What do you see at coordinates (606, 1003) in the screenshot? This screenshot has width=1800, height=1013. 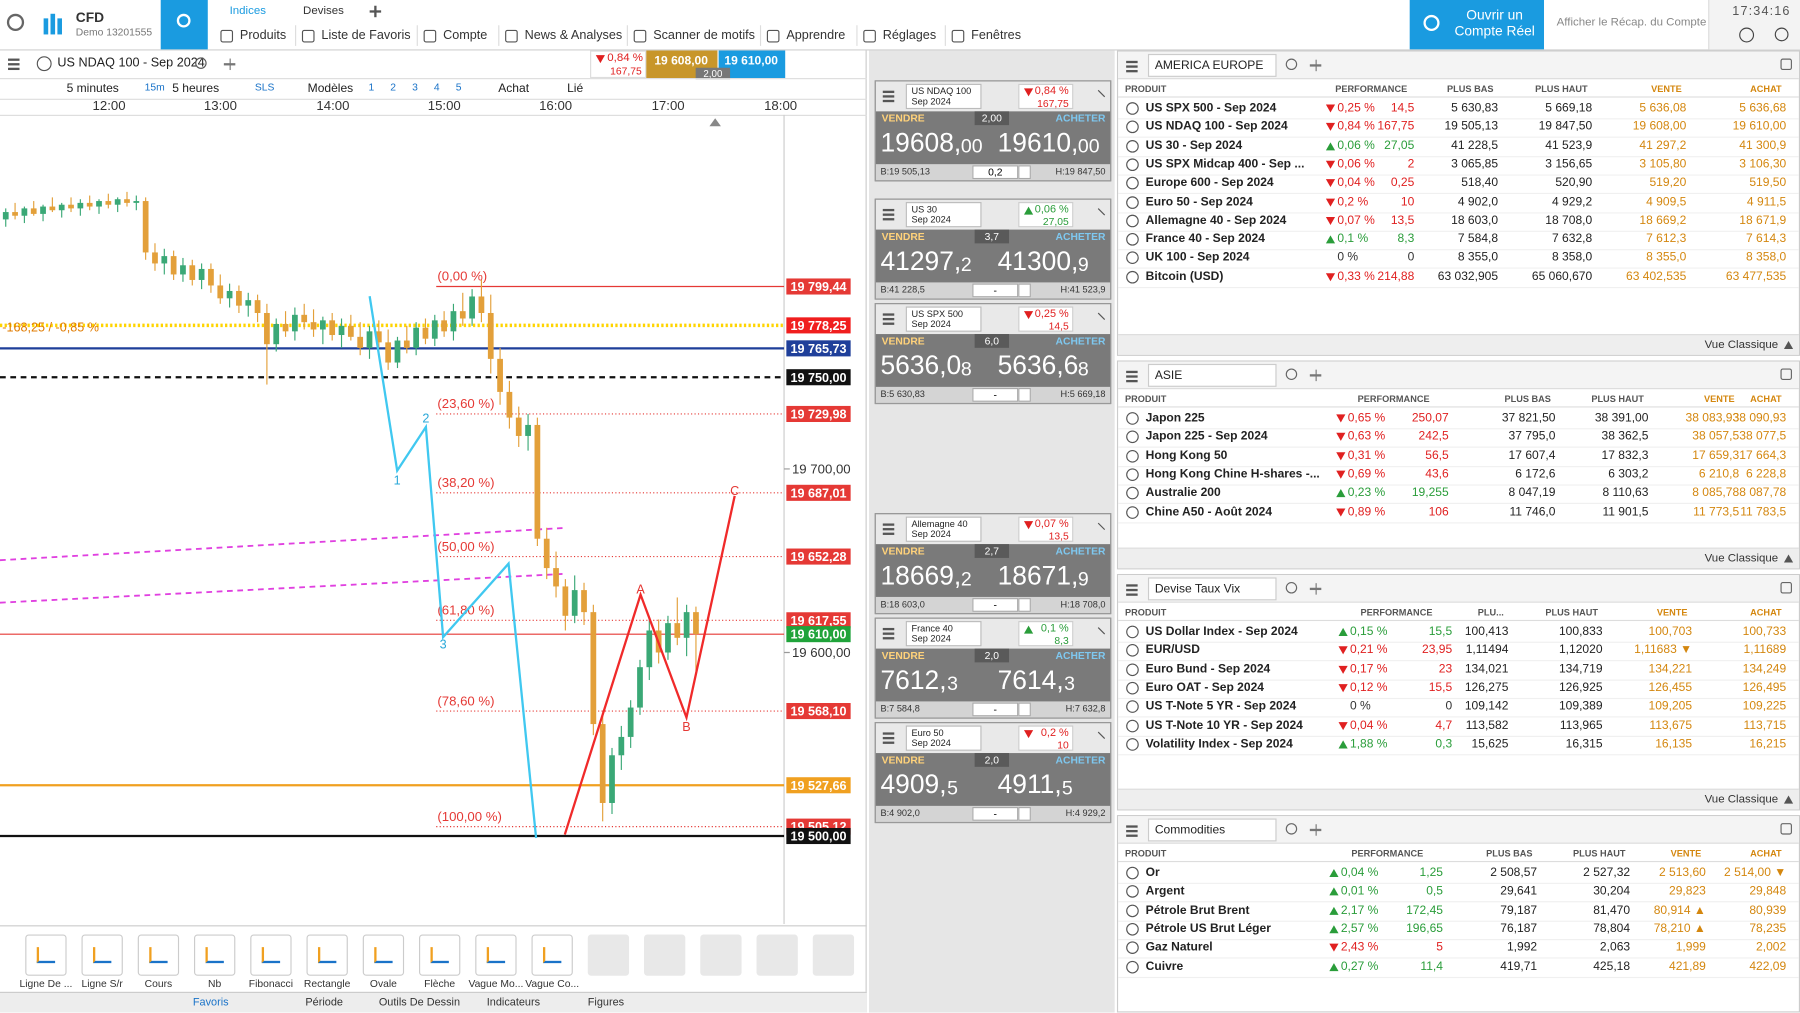 I see `bottom-tab: Figures` at bounding box center [606, 1003].